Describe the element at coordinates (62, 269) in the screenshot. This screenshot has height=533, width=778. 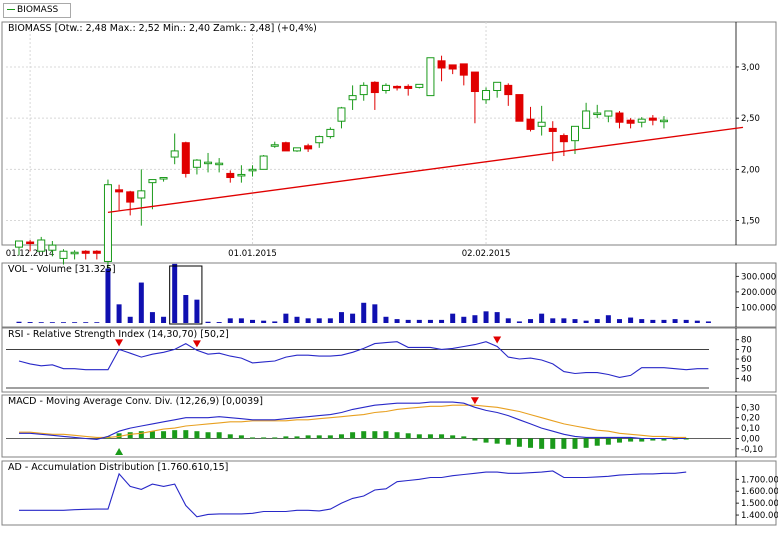
I see `volume-panel-title: VOL - Volume [31.325]` at that location.